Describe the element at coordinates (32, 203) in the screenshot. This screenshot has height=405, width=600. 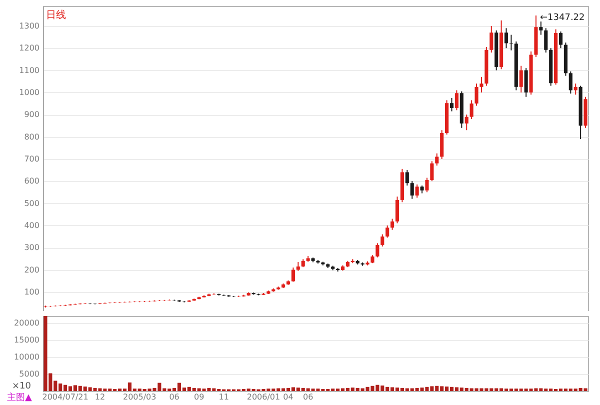
I see `y-tick-label: 500` at that location.